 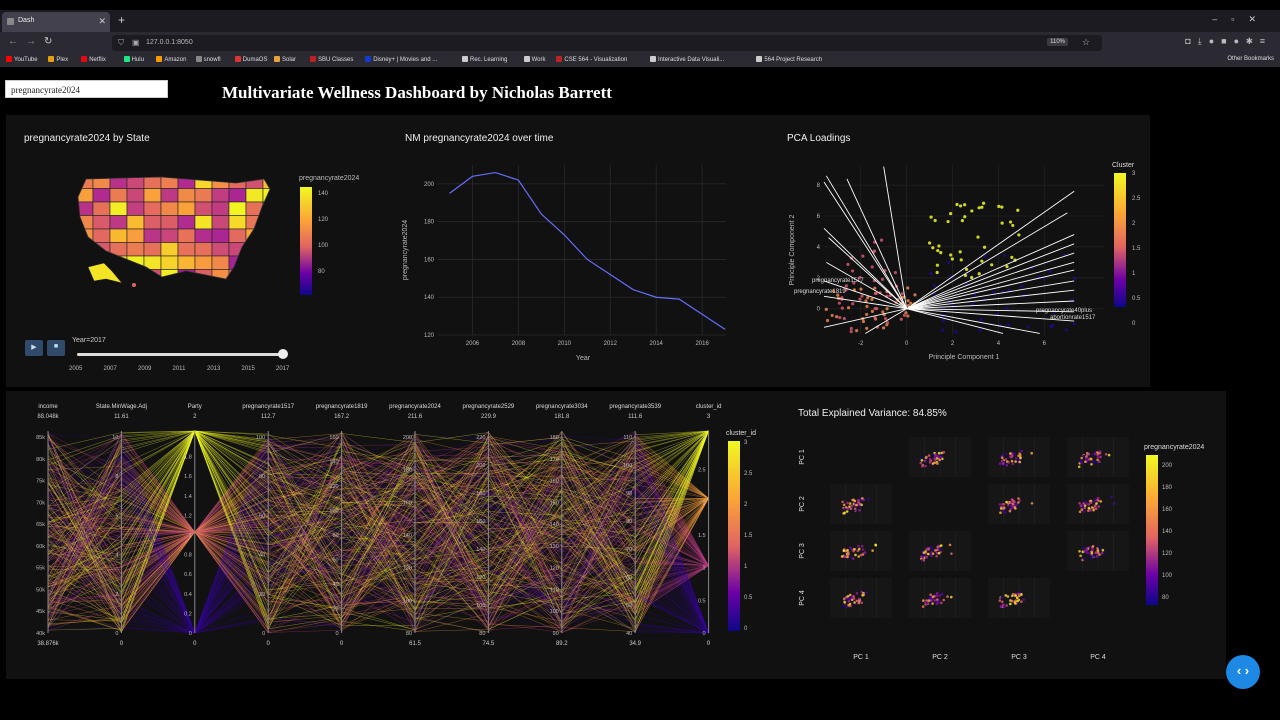 I want to click on stop-button: ■, so click(x=56, y=348).